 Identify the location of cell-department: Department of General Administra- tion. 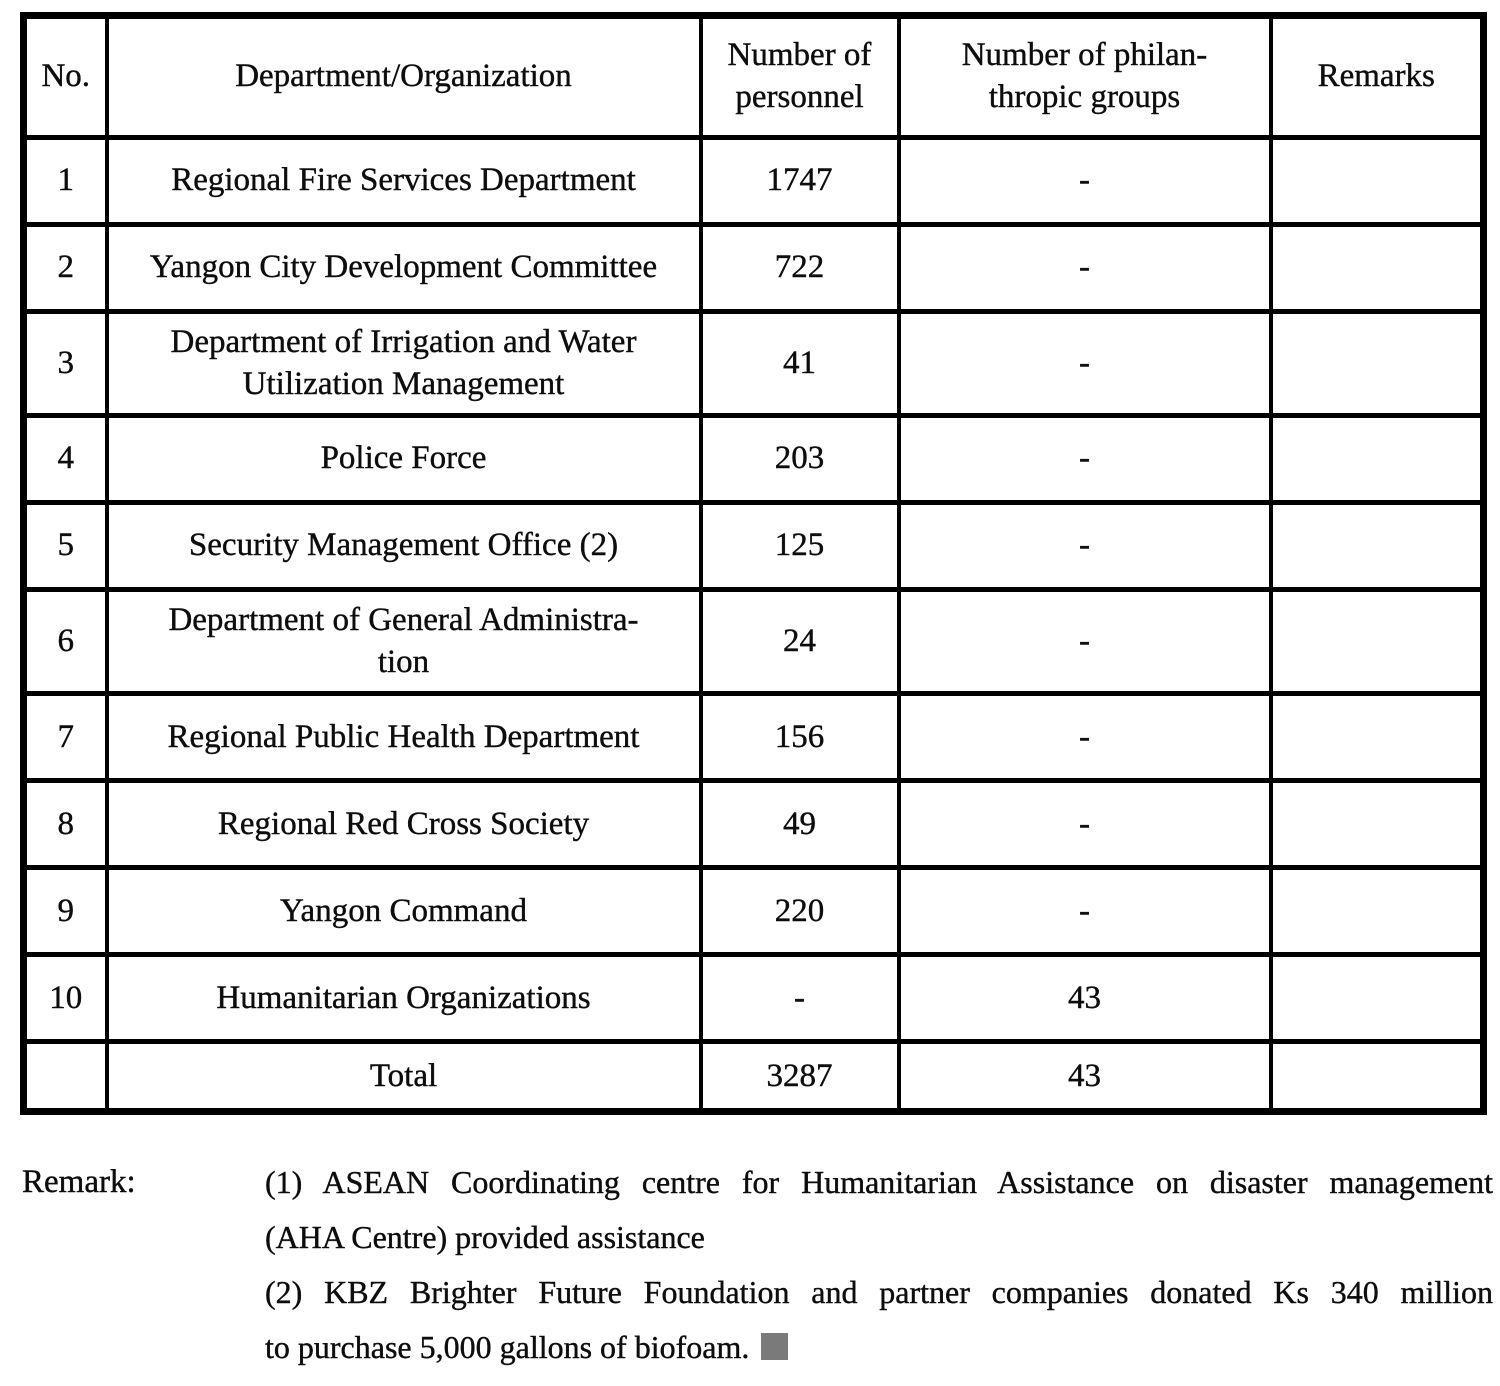
(403, 642).